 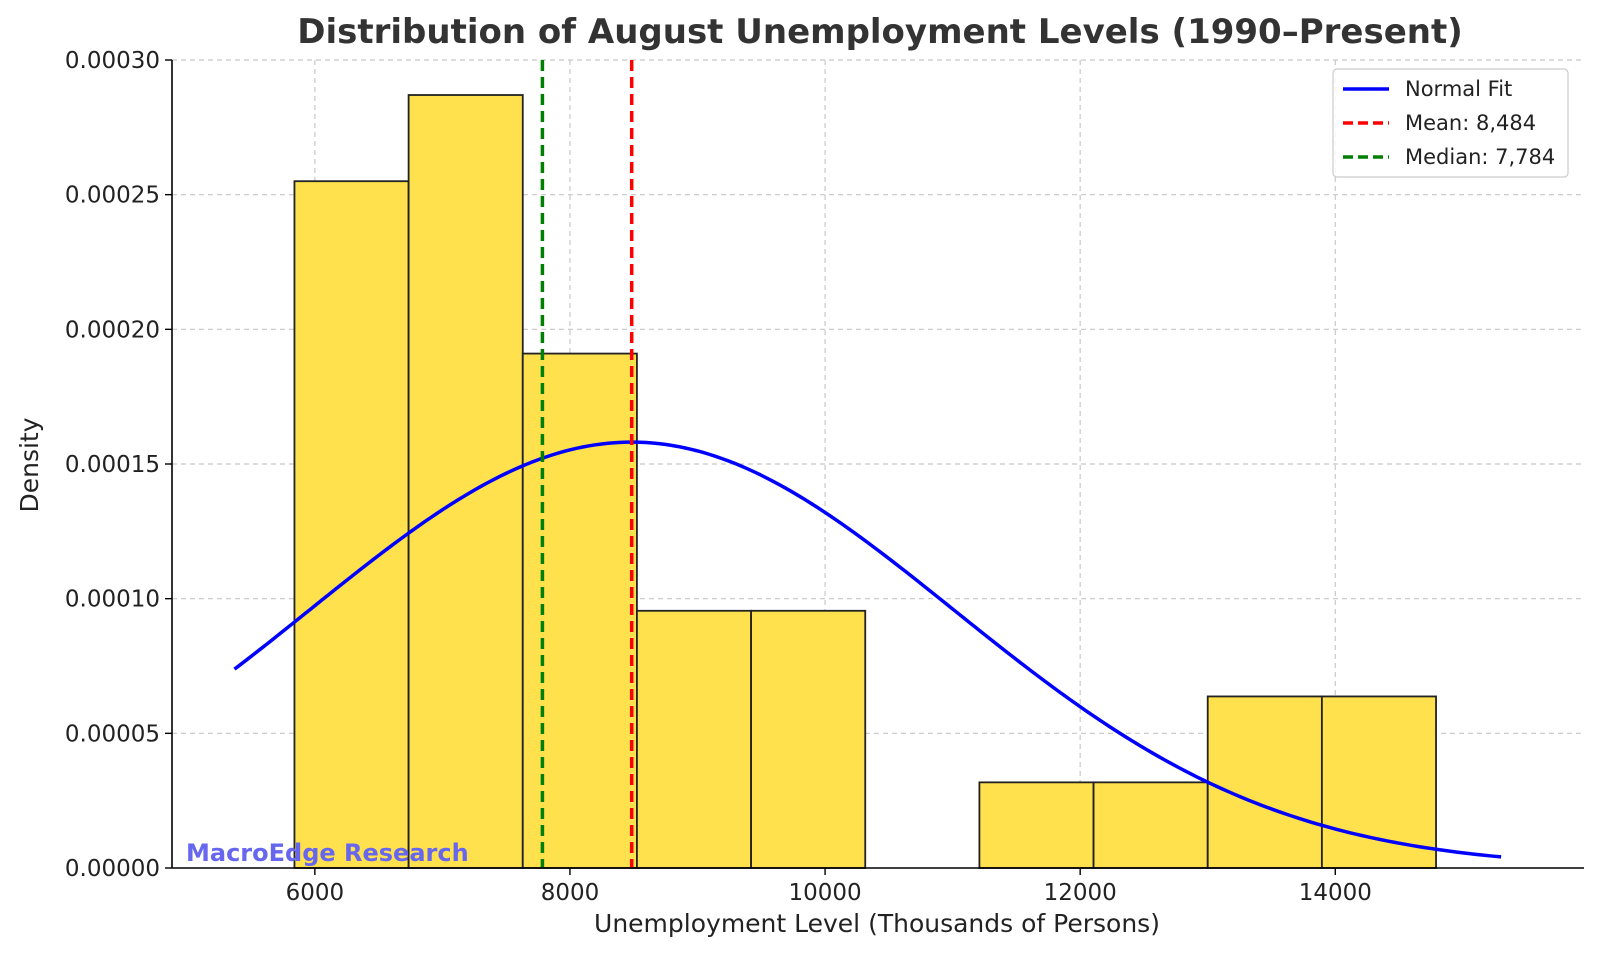 I want to click on legend-box, so click(x=1450, y=123).